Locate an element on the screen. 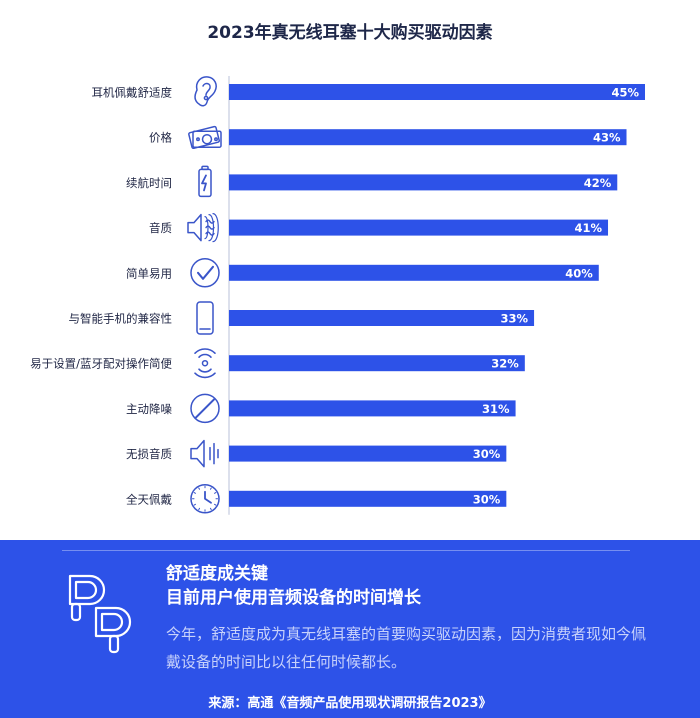 The width and height of the screenshot is (700, 718). checkmark-icon is located at coordinates (205, 273).